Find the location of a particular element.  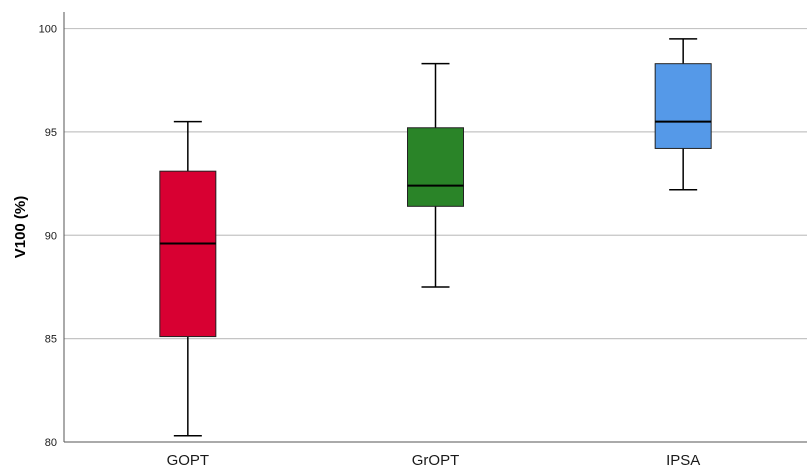

y-tick-label: 85 is located at coordinates (51, 340).